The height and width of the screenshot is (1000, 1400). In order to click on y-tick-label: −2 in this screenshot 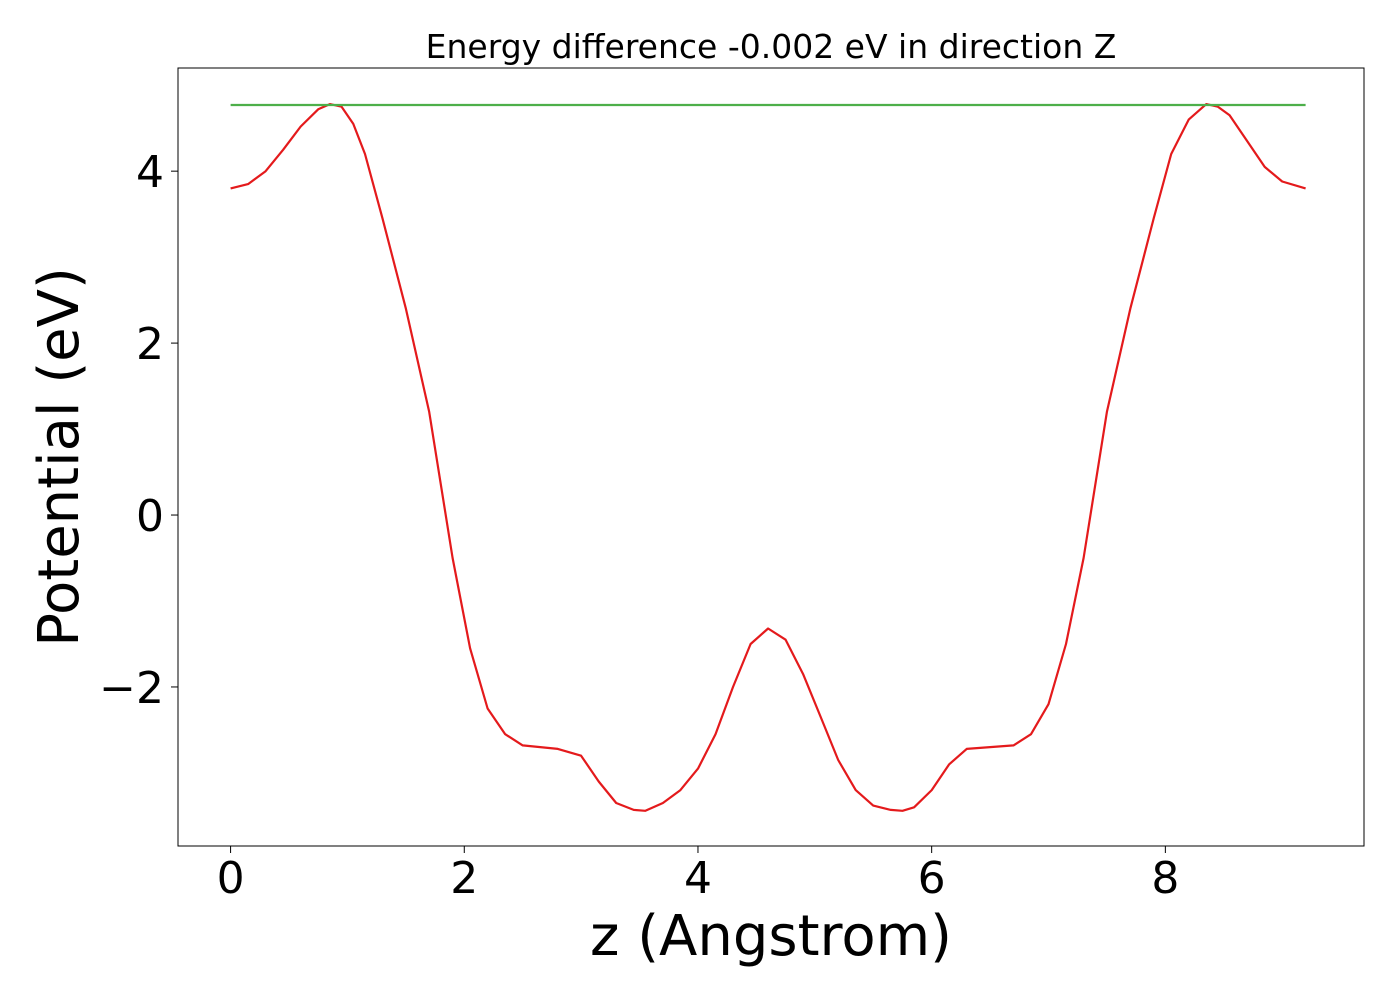, I will do `click(131, 688)`.